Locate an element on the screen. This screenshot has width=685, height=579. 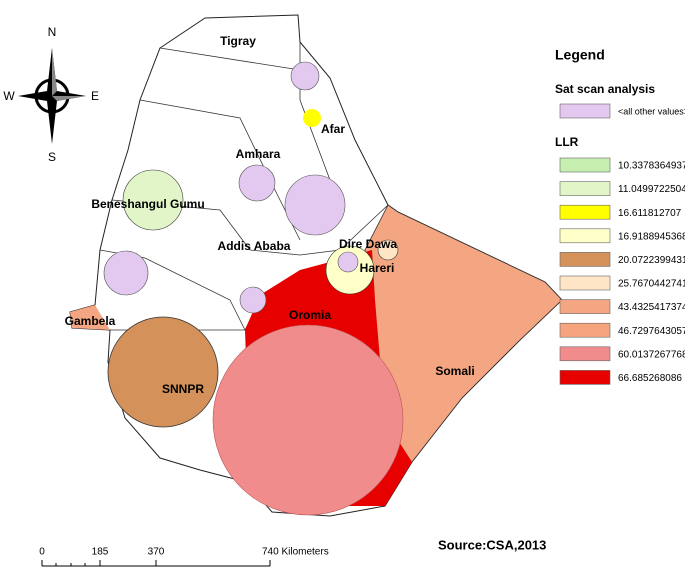
scale-label: 370 is located at coordinates (156, 552).